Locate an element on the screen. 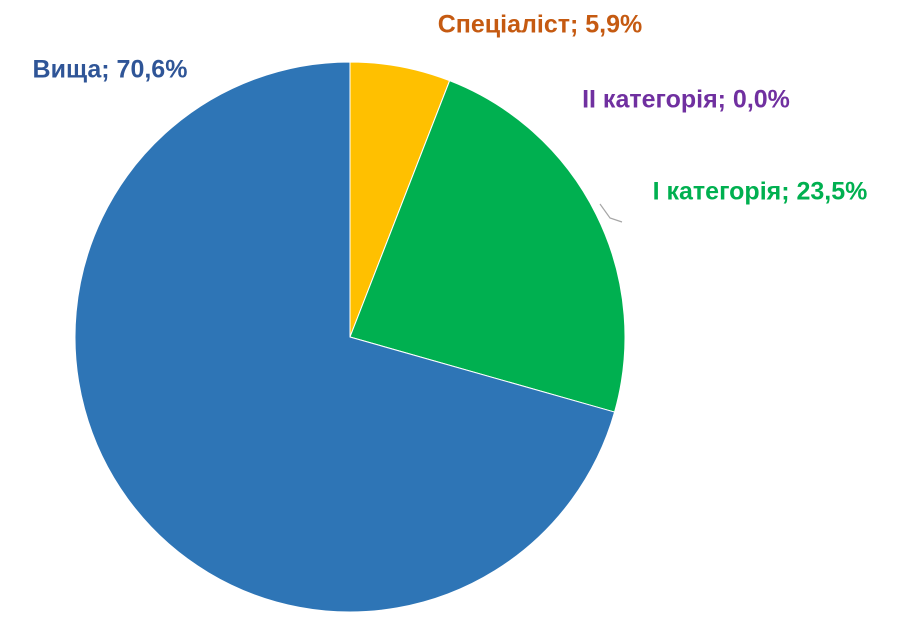 This screenshot has height=622, width=913. leader-line is located at coordinates (611, 213).